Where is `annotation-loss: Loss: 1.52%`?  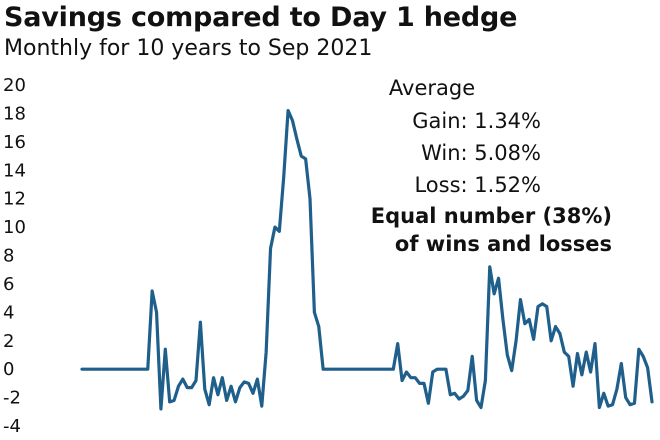 annotation-loss: Loss: 1.52% is located at coordinates (477, 185).